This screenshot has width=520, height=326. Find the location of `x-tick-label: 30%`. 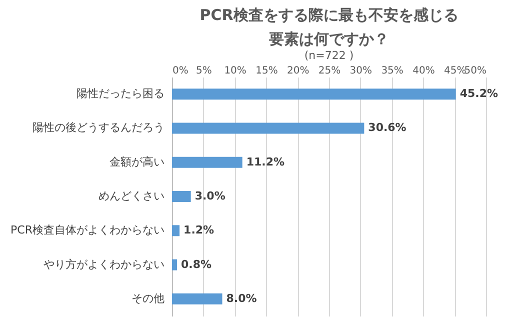

x-tick-label: 30% is located at coordinates (361, 71).